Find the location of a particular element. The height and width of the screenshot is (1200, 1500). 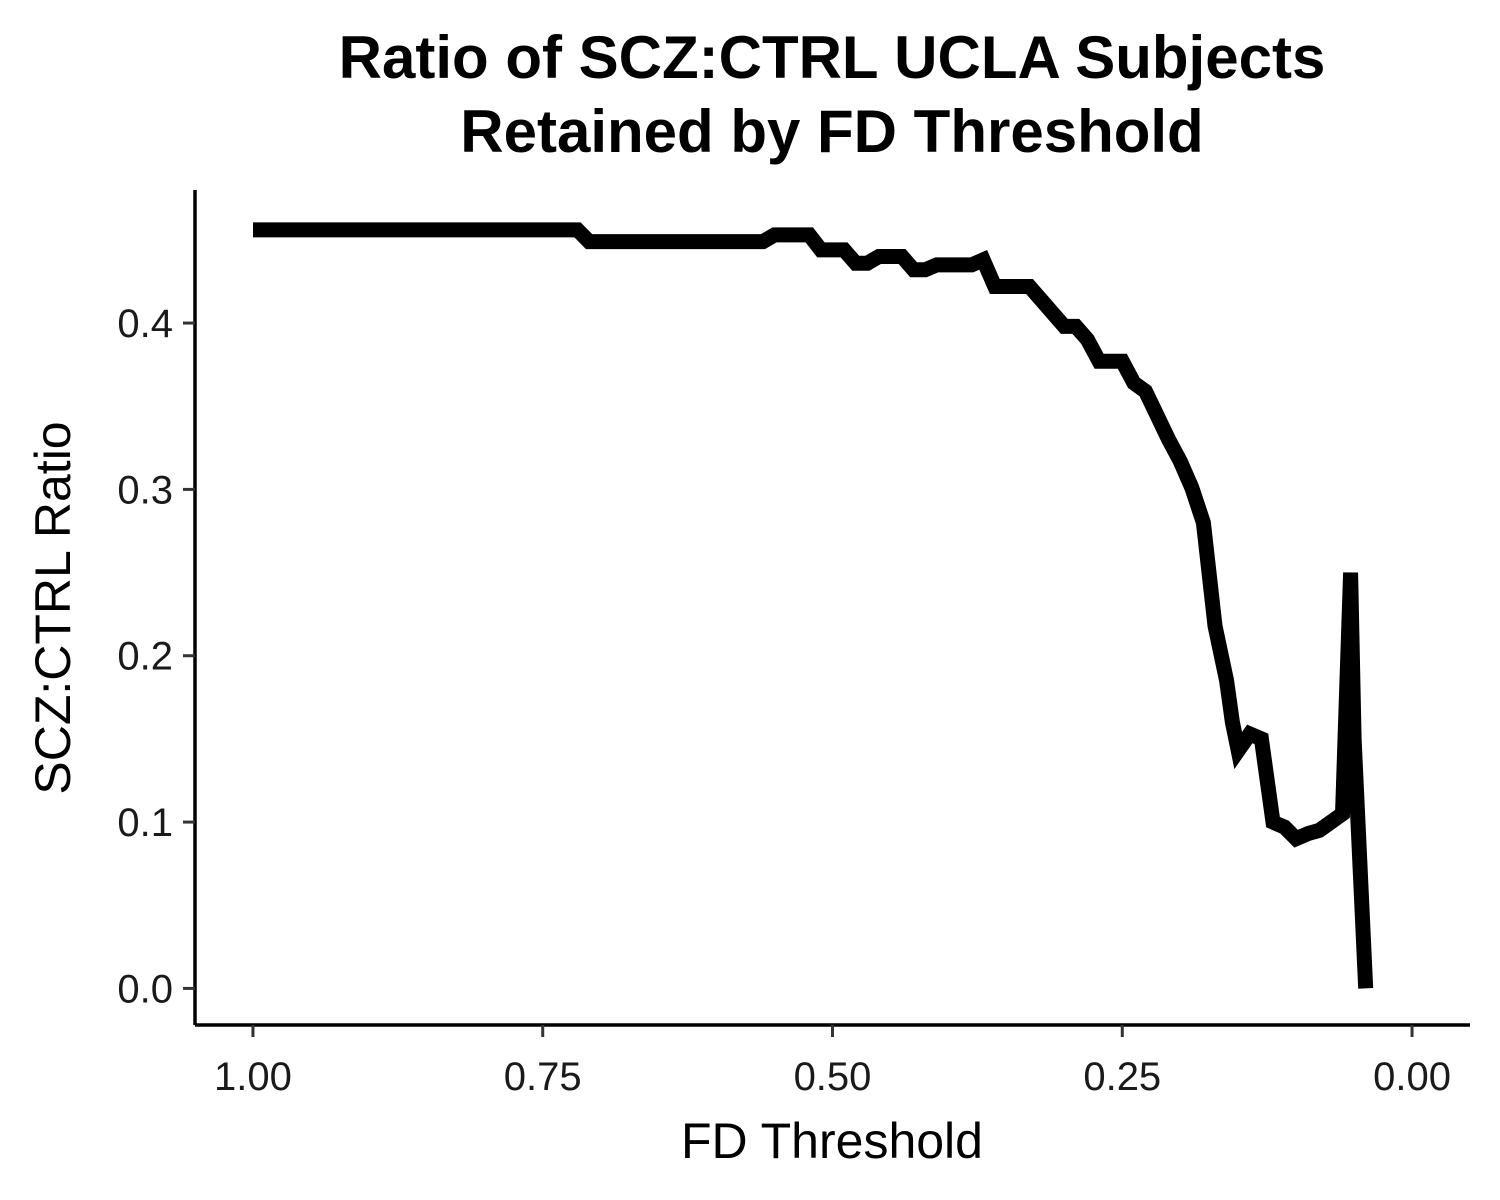

y-axis-label: SCZ:CTRL Ratio is located at coordinates (53, 607).